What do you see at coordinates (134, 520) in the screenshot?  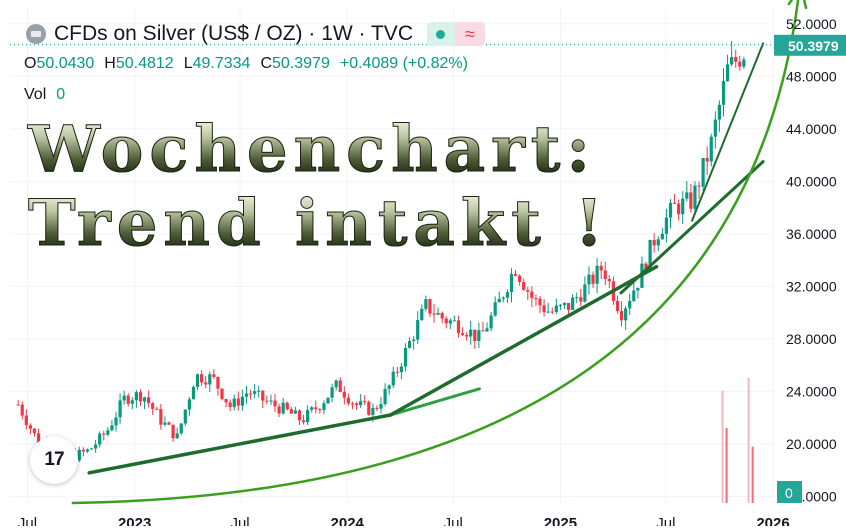 I see `x-axis-tick-label: 2023` at bounding box center [134, 520].